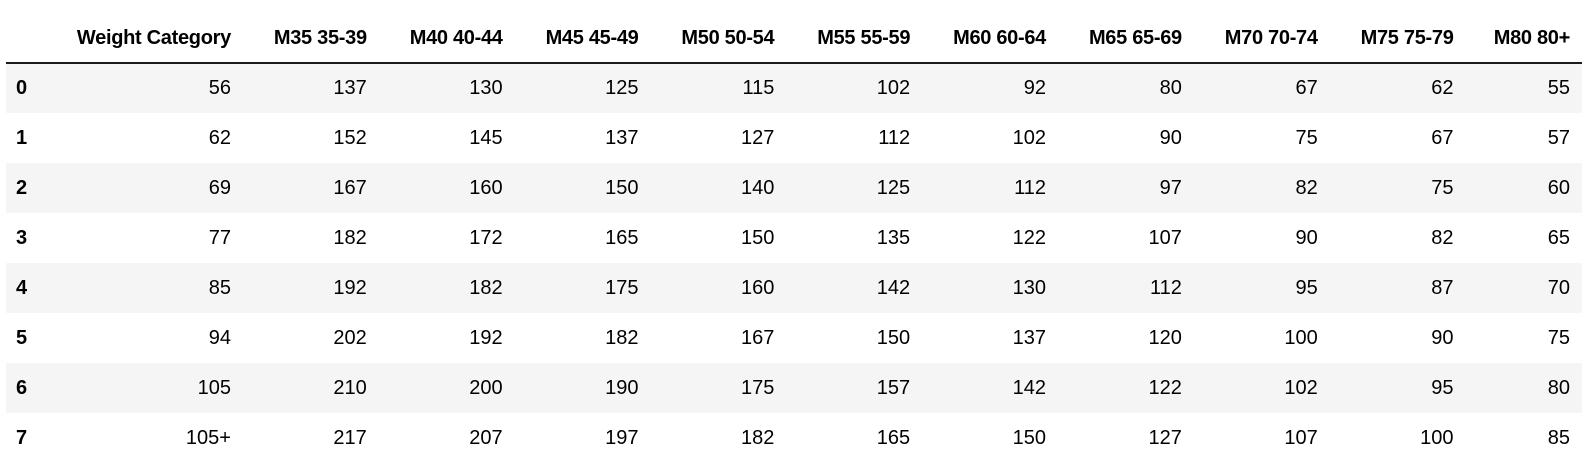 The width and height of the screenshot is (1586, 466). I want to click on value-cell: 152, so click(350, 137).